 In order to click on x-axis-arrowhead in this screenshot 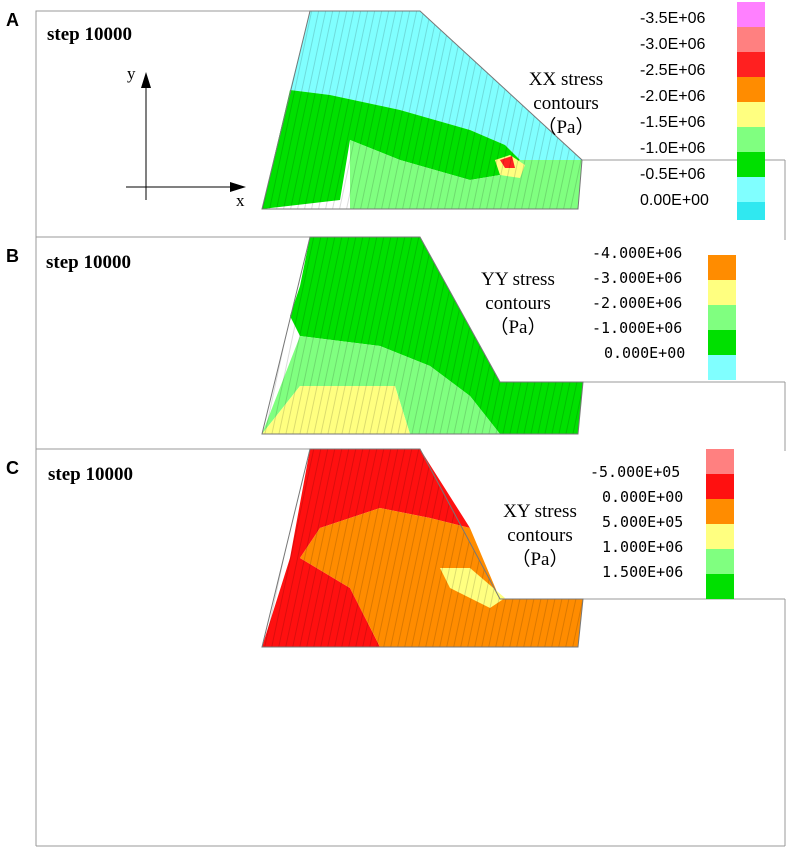, I will do `click(238, 187)`.